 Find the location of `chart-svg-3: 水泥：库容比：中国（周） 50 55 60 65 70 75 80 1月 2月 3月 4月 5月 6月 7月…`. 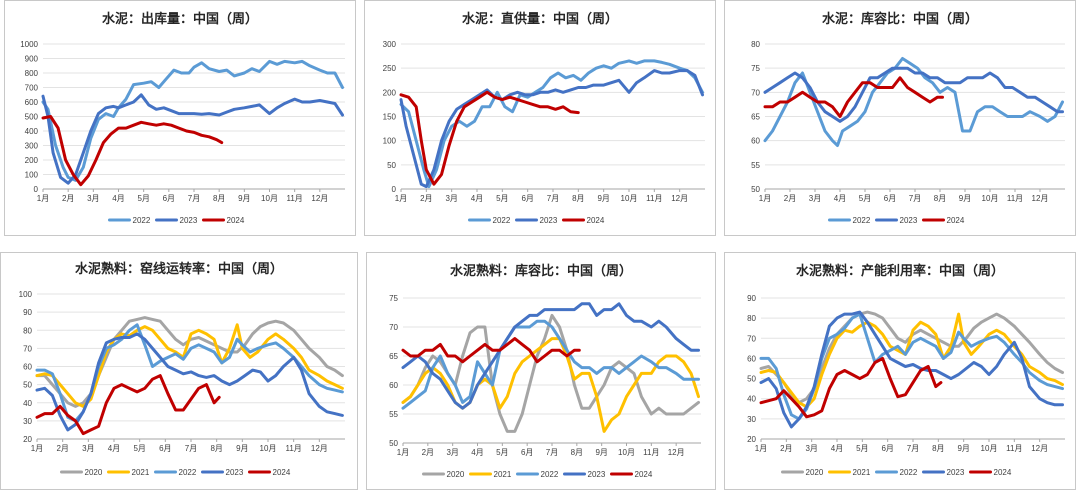

chart-svg-3: 水泥：库容比：中国（周） 50 55 60 65 70 75 80 1月 2月 3月 4月 5月 6月 7月… is located at coordinates (908, 118).